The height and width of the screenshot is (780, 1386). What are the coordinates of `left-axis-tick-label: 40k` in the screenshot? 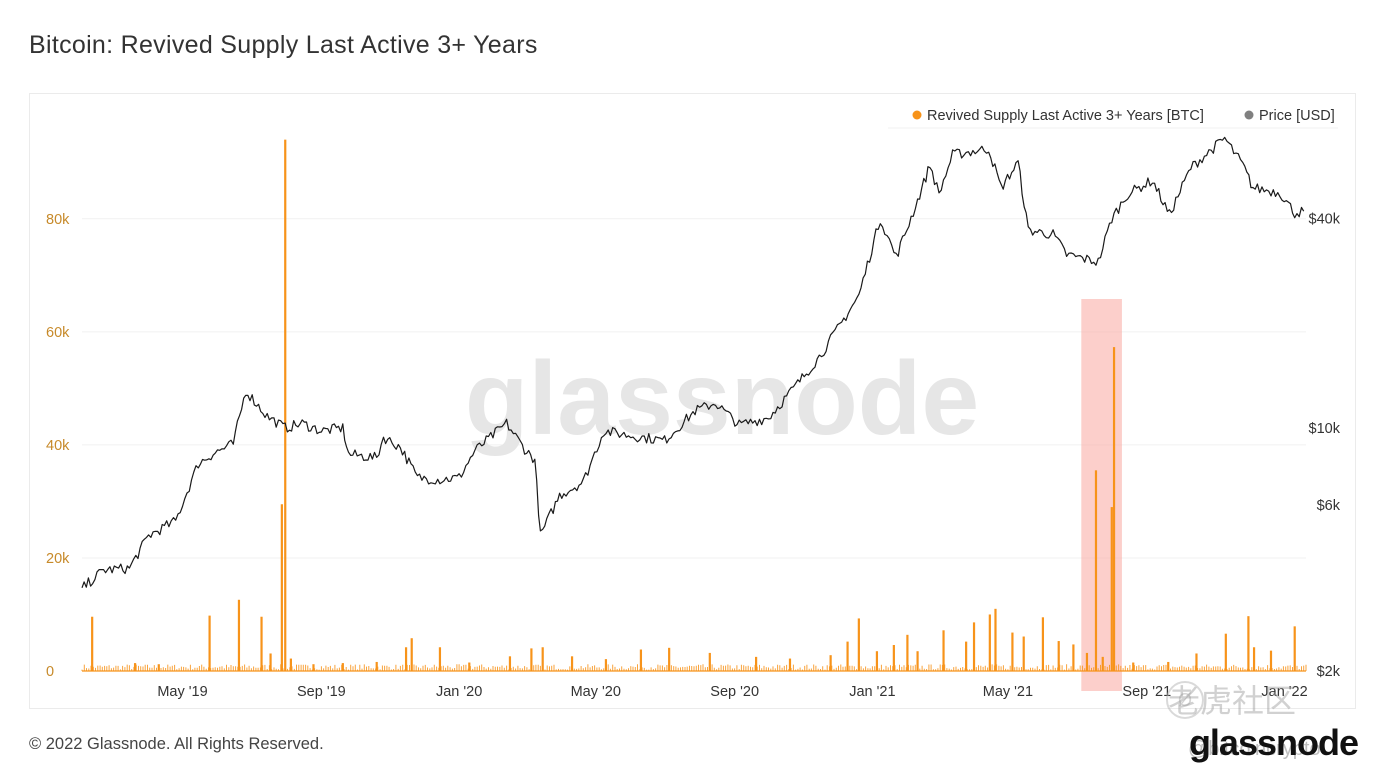 It's located at (58, 446).